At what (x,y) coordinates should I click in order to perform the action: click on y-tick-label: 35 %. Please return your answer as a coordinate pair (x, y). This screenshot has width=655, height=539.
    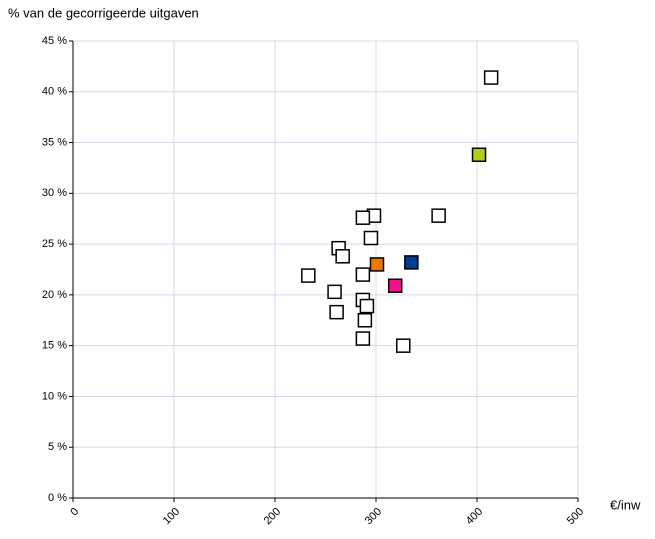
    Looking at the image, I should click on (54, 142).